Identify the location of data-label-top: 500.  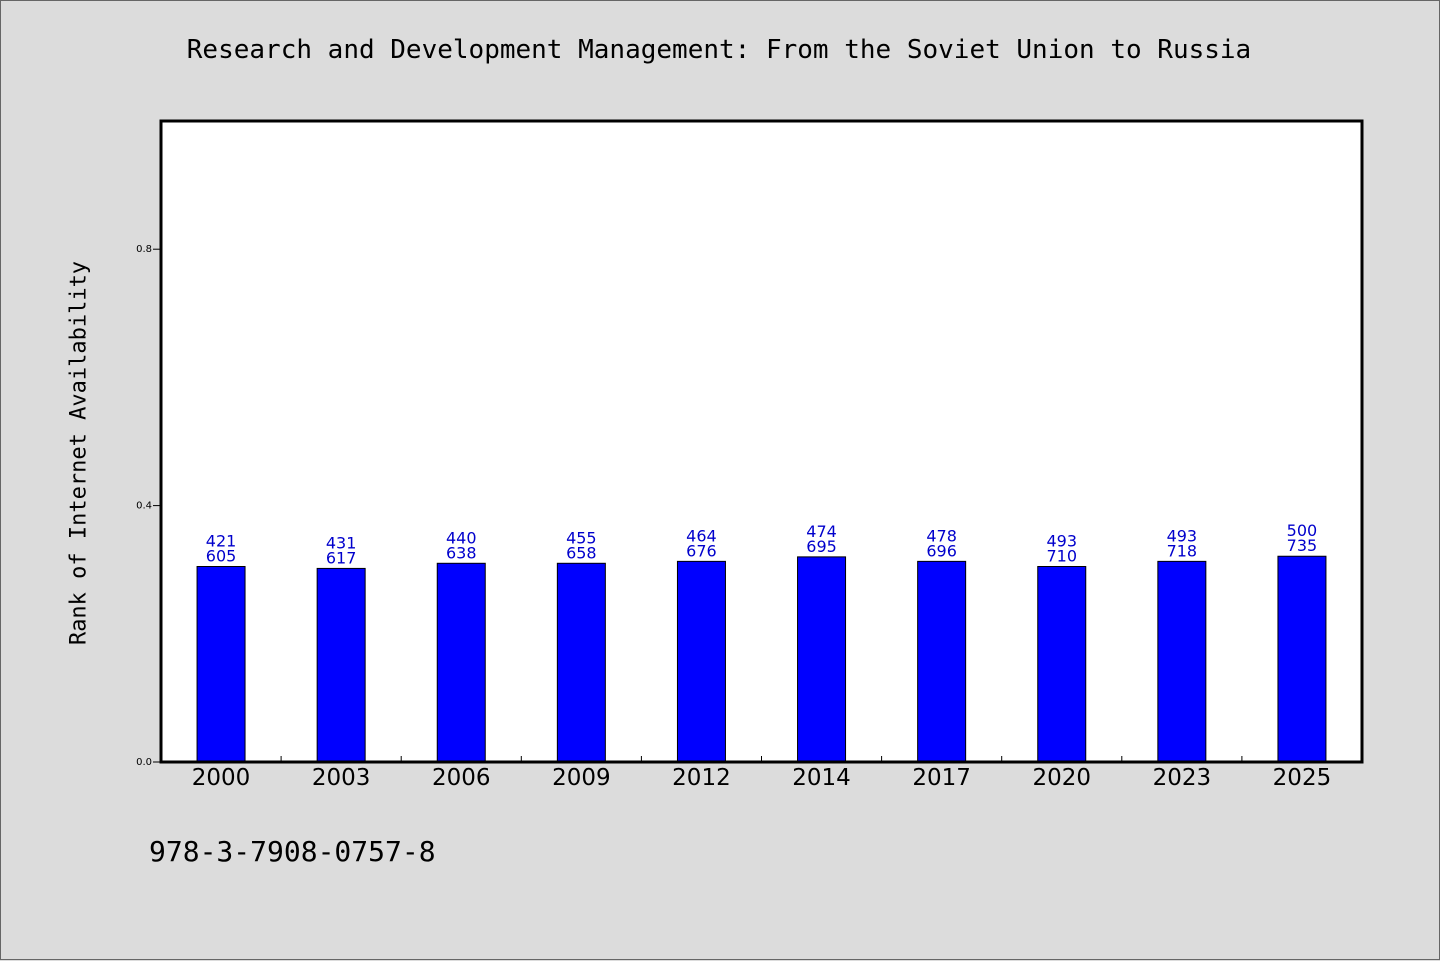
(1302, 530).